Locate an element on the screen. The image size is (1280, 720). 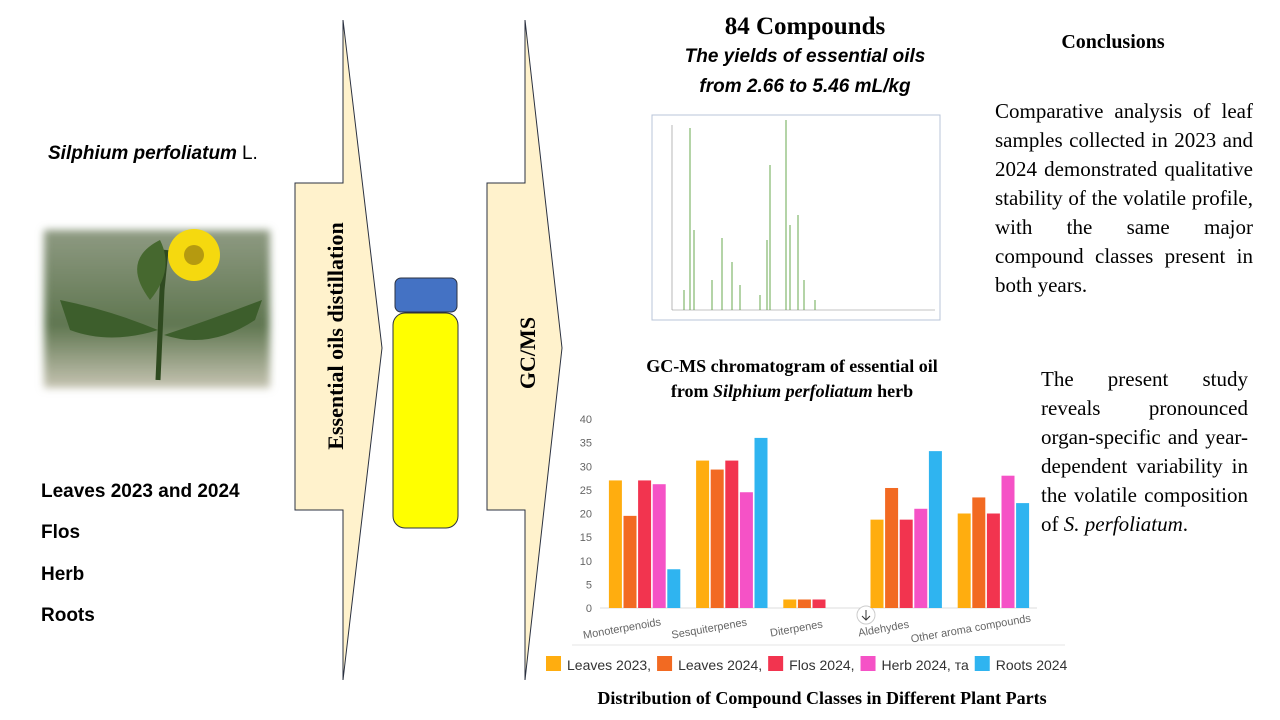
yield: from 2.66 to 5.46 mL/kg is located at coordinates (805, 86).